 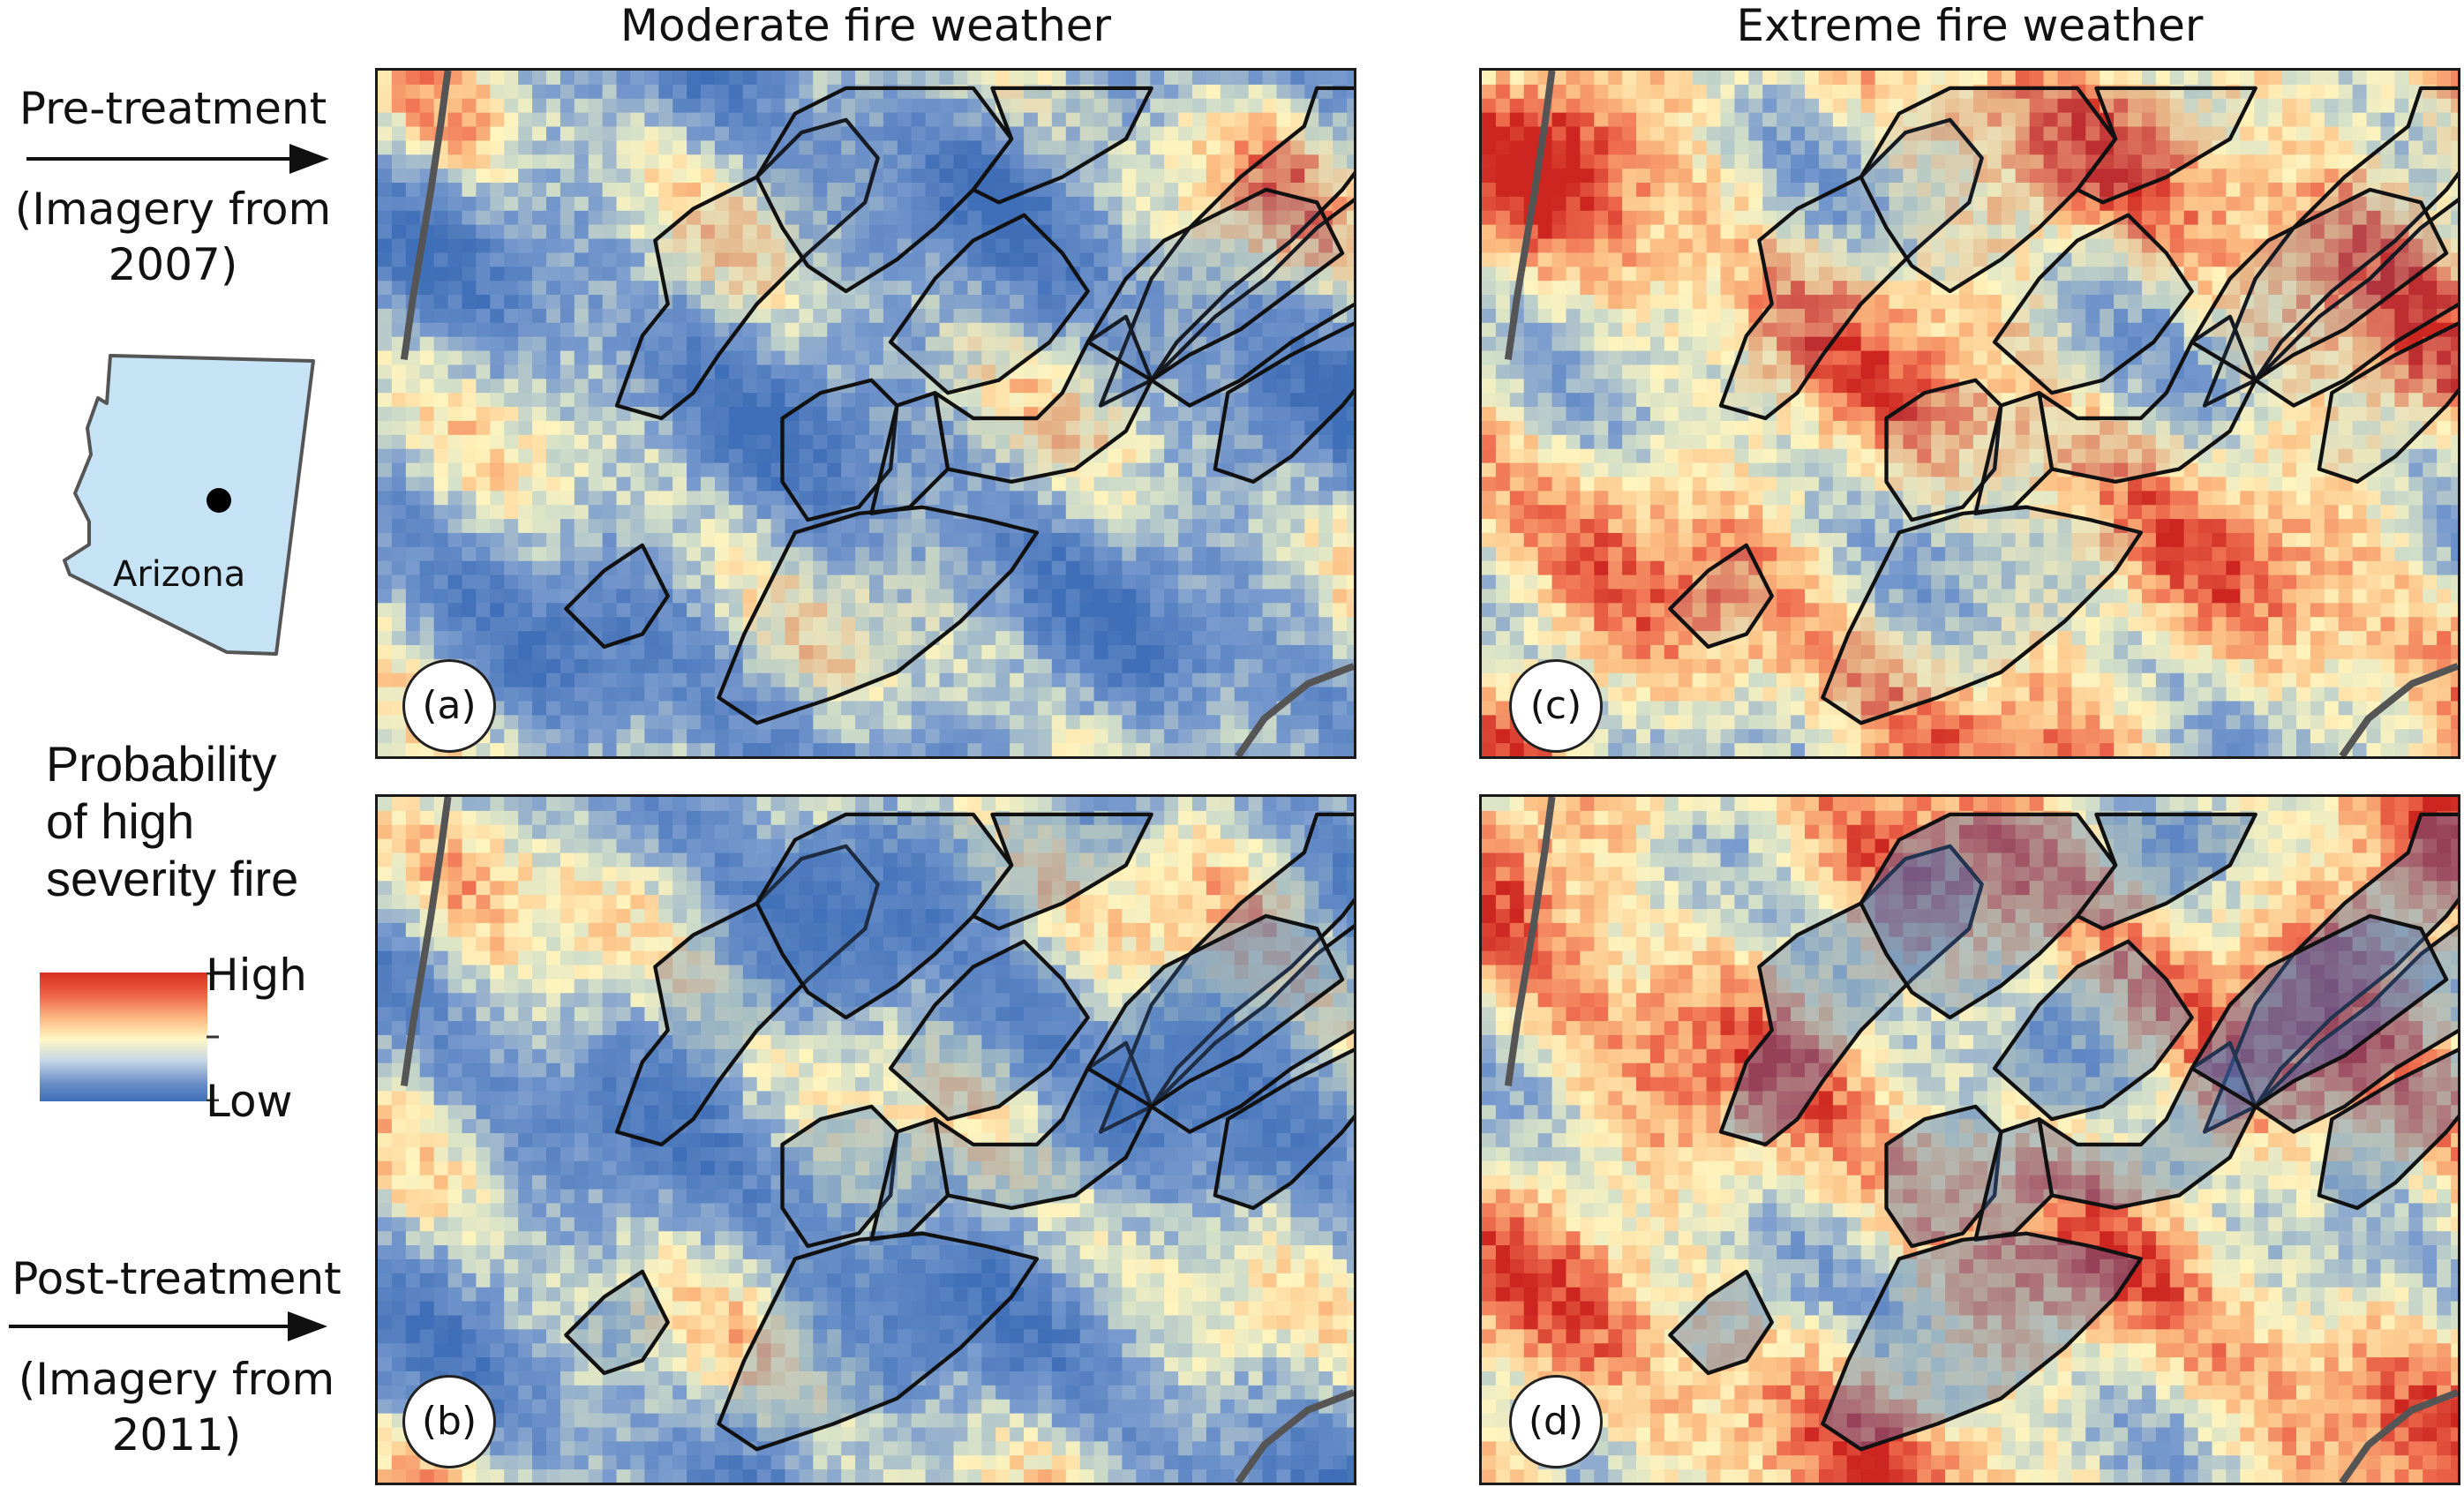 What do you see at coordinates (250, 1101) in the screenshot?
I see `legend-low-label: Low` at bounding box center [250, 1101].